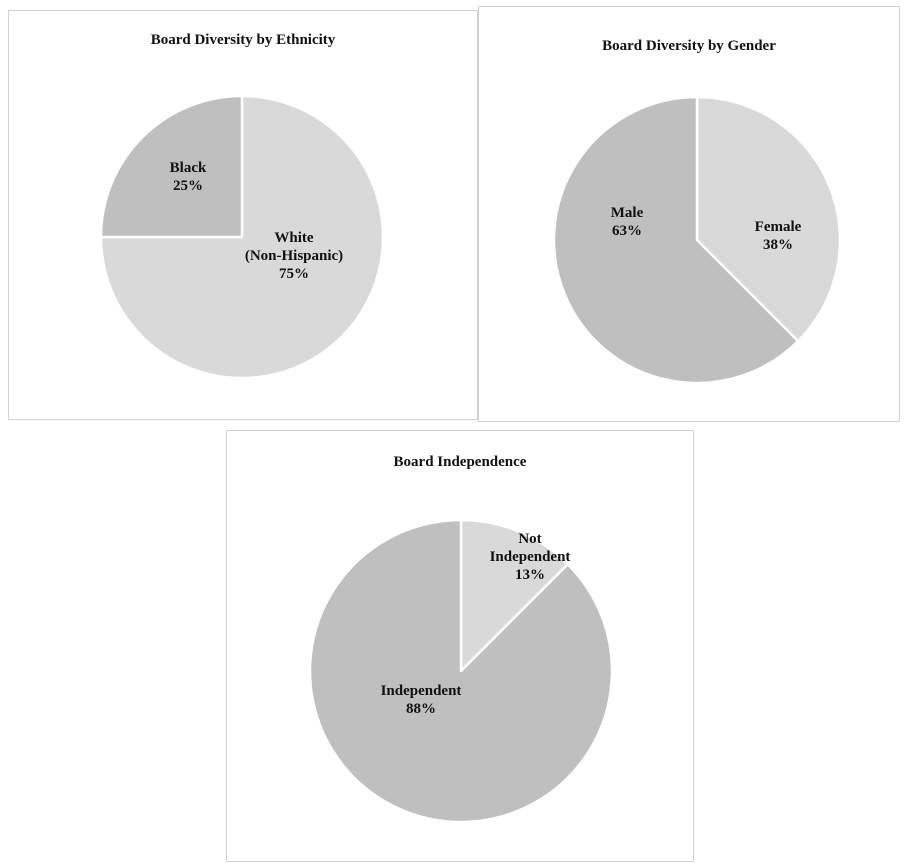  I want to click on slice-percent: 88%, so click(421, 709).